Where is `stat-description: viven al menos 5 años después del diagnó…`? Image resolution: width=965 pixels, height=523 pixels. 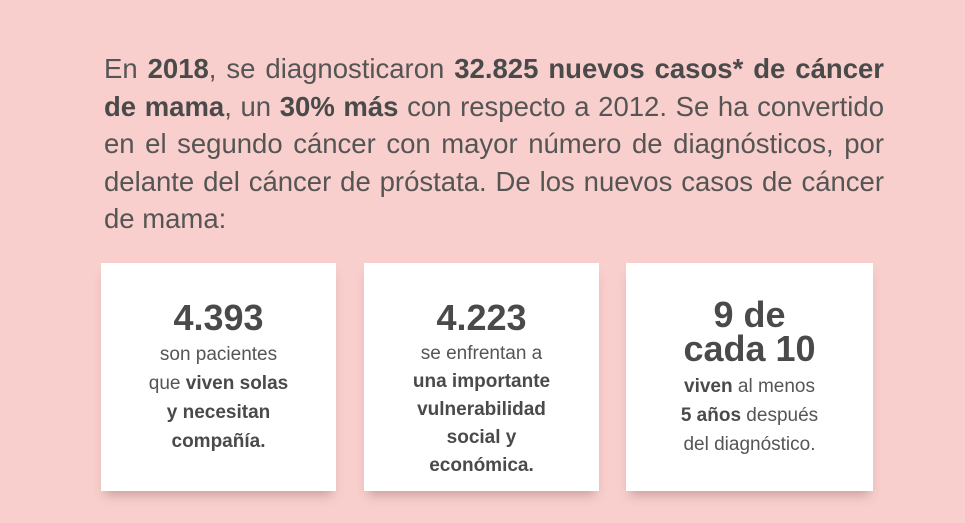 stat-description: viven al menos 5 años después del diagnó… is located at coordinates (749, 415).